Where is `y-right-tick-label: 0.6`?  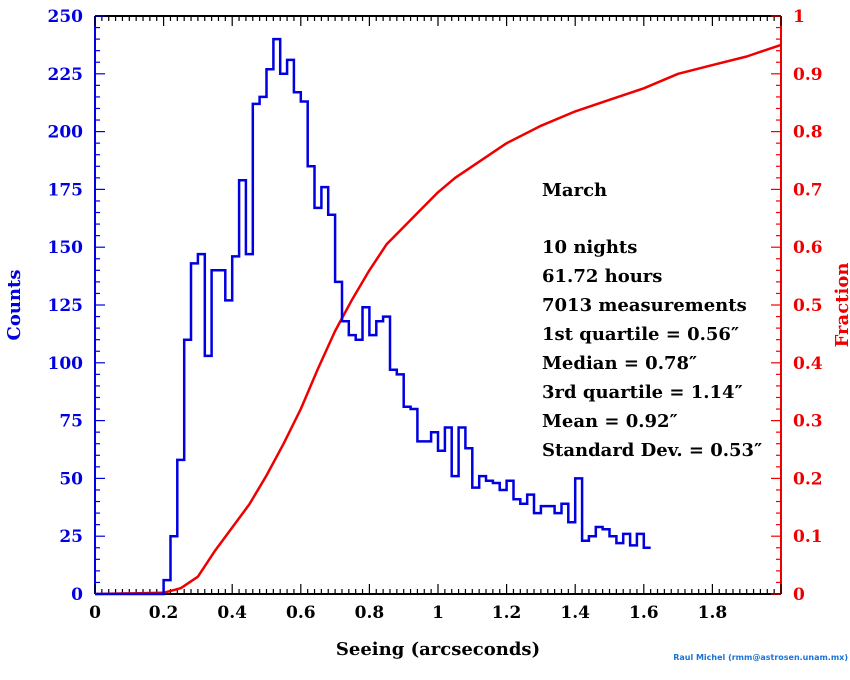
y-right-tick-label: 0.6 is located at coordinates (808, 248).